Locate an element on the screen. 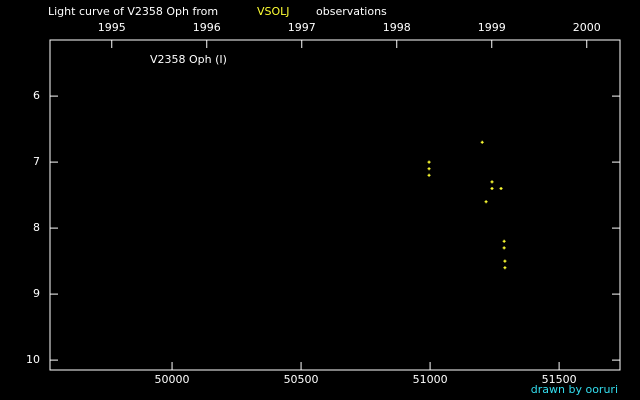 The height and width of the screenshot is (400, 640). x2-tick-label: 2000 is located at coordinates (587, 27).